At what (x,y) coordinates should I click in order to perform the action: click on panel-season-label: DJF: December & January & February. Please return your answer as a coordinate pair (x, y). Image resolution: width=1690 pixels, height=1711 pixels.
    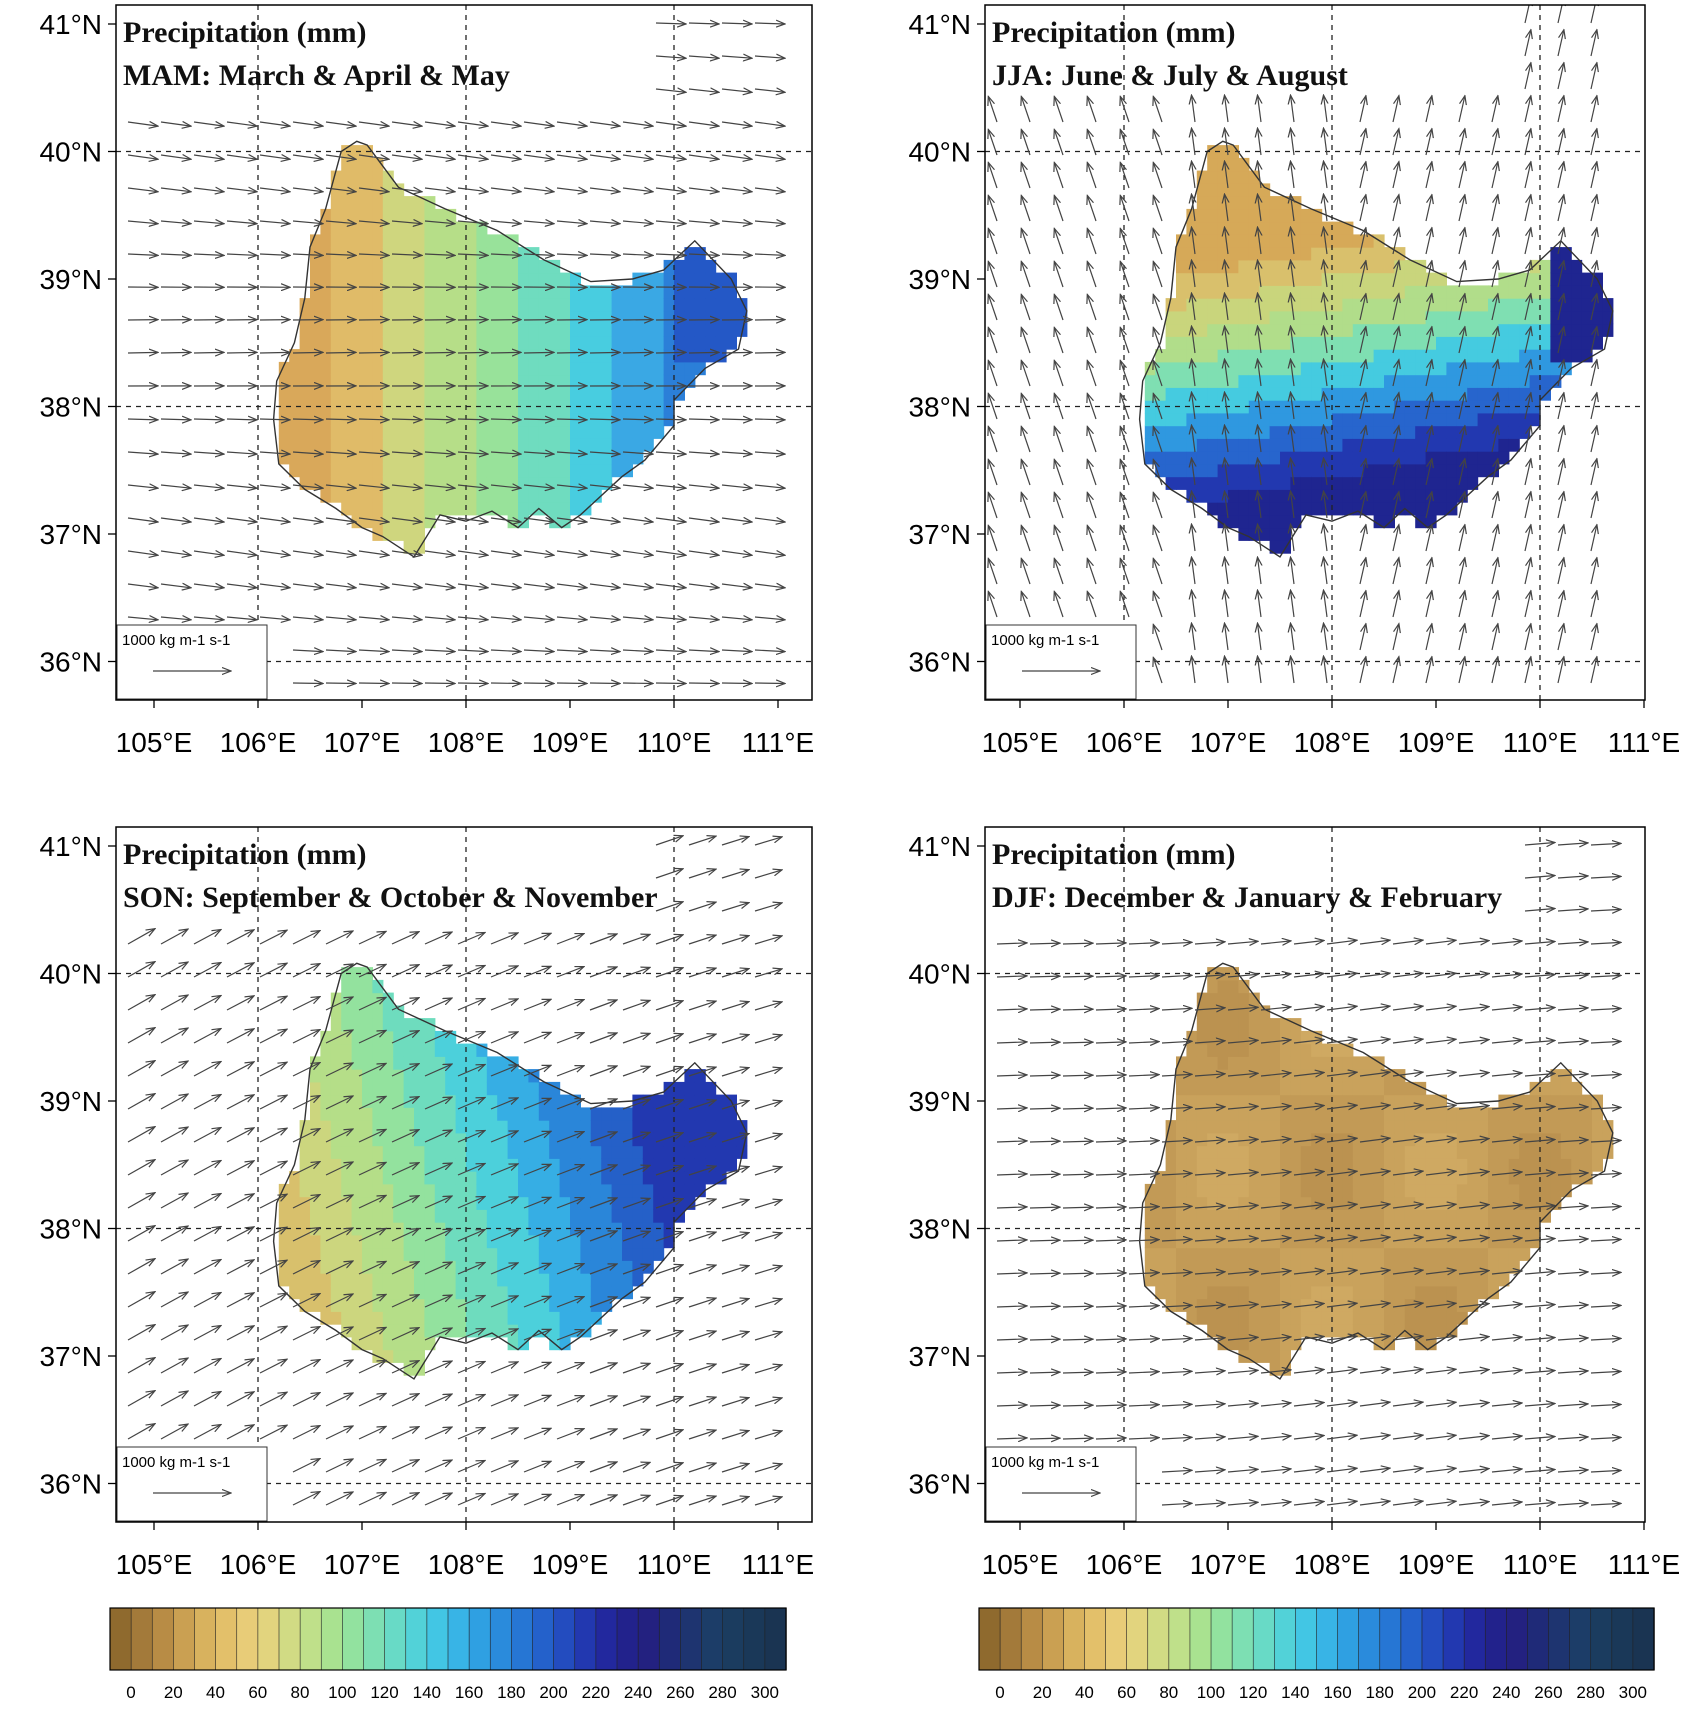
    Looking at the image, I should click on (1247, 897).